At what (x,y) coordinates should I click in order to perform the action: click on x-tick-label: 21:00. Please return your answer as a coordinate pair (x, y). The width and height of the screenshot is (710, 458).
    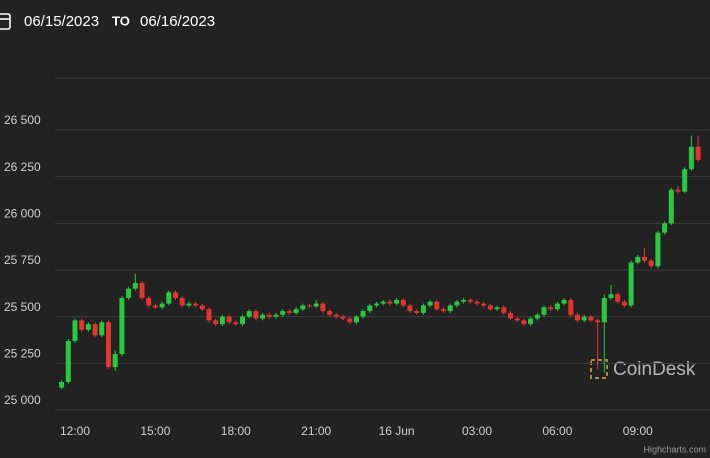
    Looking at the image, I should click on (316, 431).